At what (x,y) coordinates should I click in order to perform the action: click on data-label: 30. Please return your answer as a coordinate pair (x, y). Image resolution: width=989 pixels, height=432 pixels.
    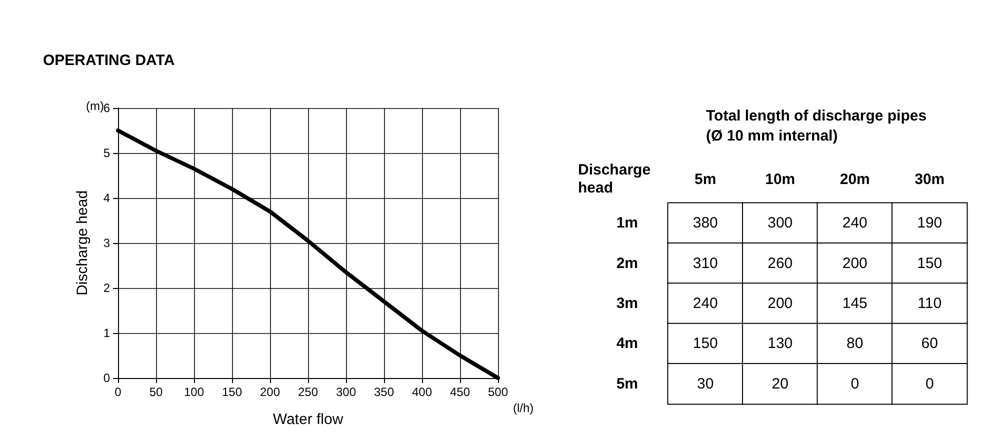
    Looking at the image, I should click on (705, 383).